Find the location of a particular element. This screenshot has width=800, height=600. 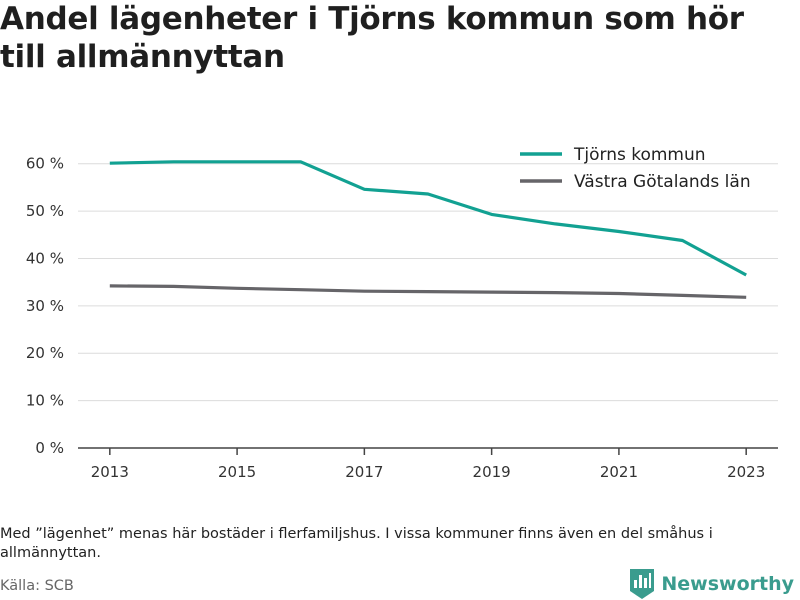

y-tick-label: 10 % is located at coordinates (45, 401).